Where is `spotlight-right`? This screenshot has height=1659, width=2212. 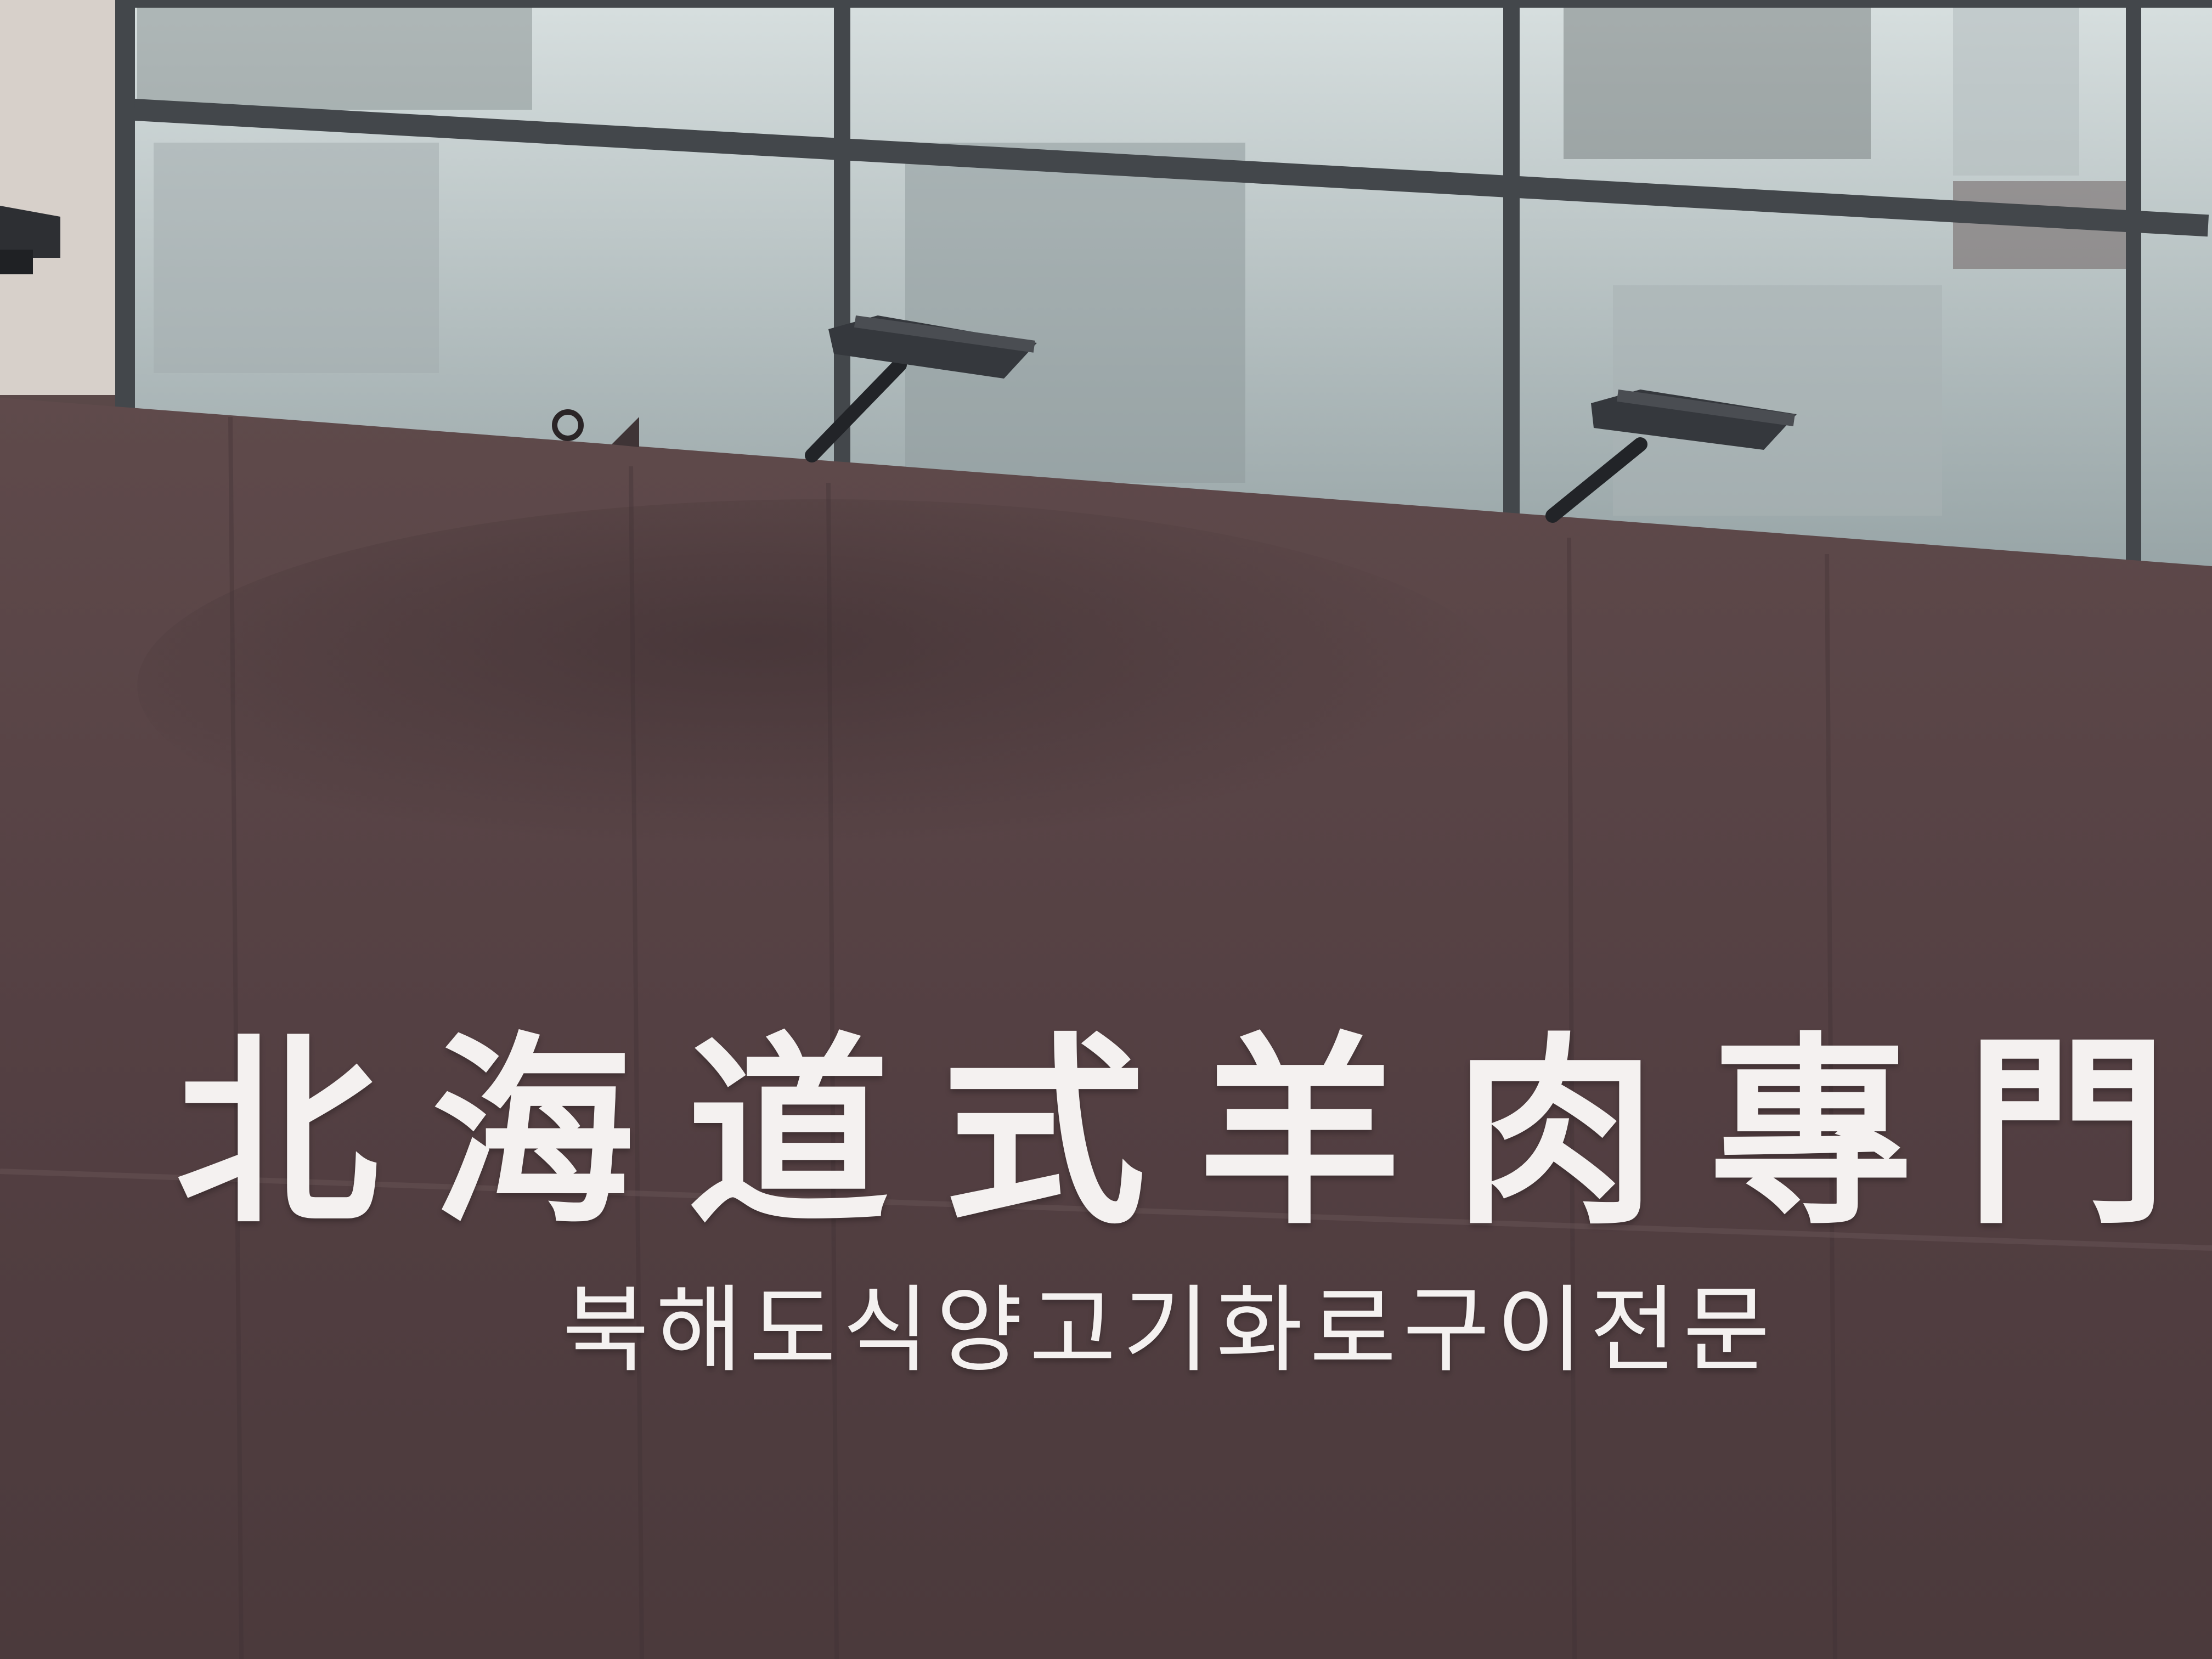 spotlight-right is located at coordinates (1671, 456).